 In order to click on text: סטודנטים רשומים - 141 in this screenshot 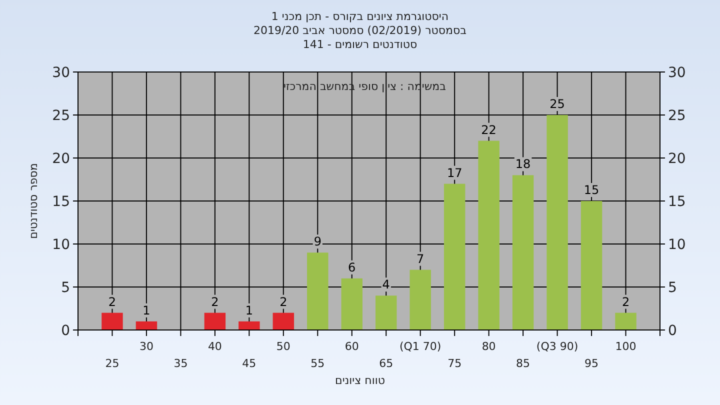, I will do `click(360, 44)`.